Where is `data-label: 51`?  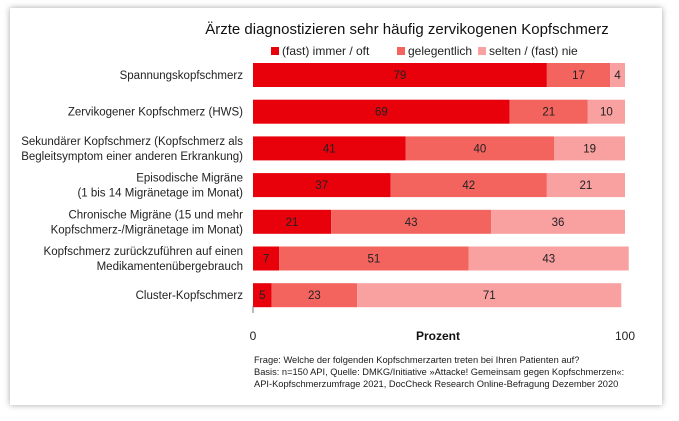 data-label: 51 is located at coordinates (374, 260).